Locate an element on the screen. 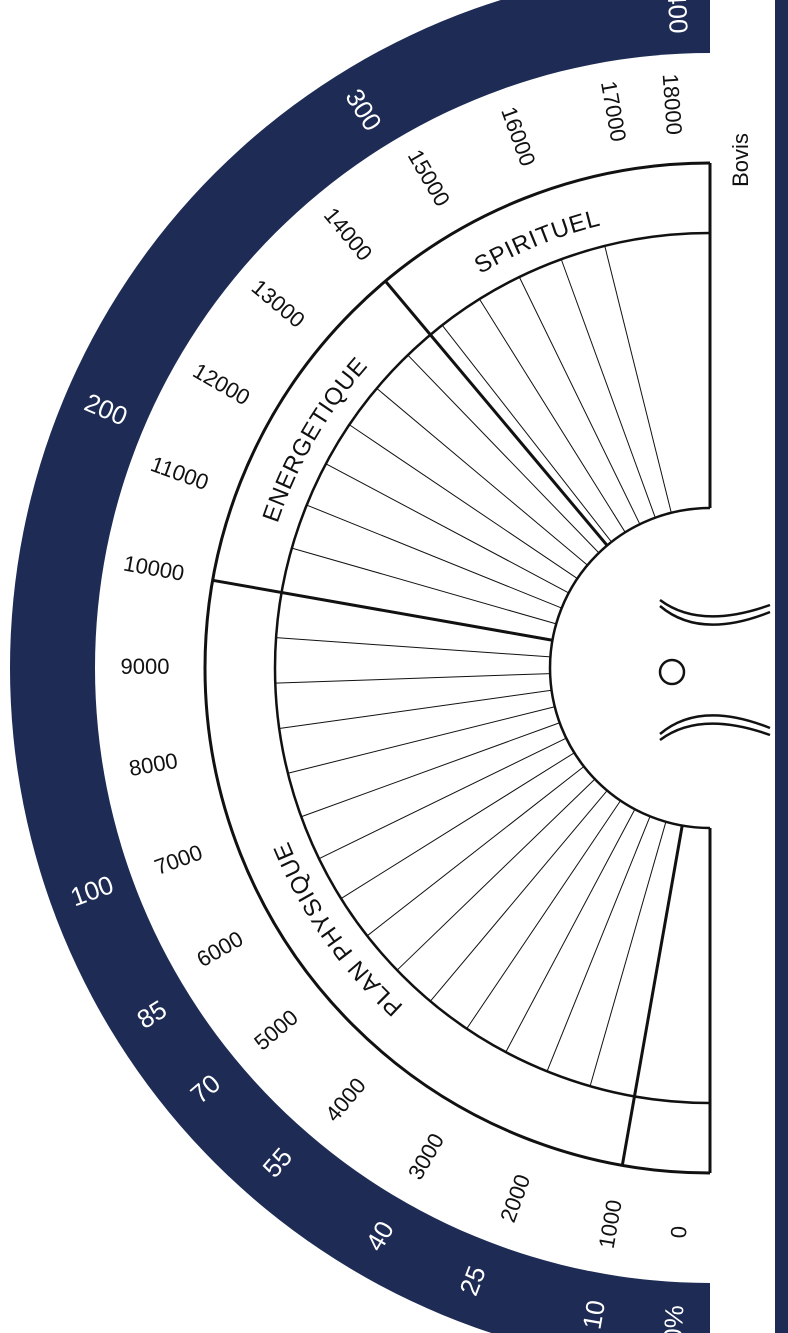 The width and height of the screenshot is (788, 1333). unit-label: Bovis is located at coordinates (740, 160).